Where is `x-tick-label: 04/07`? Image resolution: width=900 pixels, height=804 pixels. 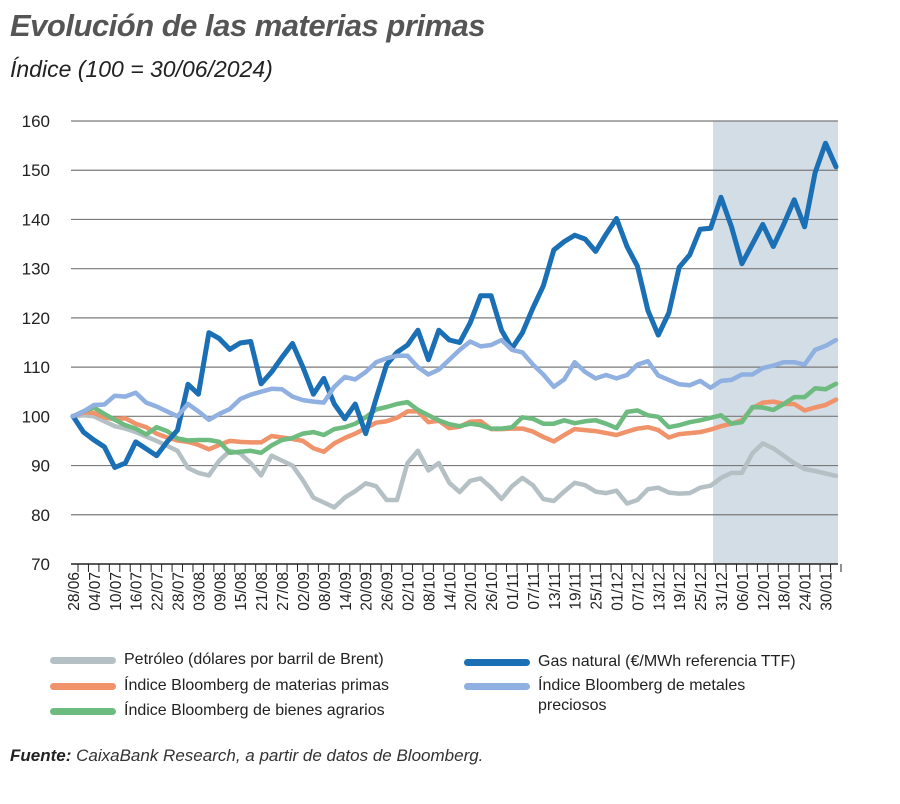 x-tick-label: 04/07 is located at coordinates (95, 591).